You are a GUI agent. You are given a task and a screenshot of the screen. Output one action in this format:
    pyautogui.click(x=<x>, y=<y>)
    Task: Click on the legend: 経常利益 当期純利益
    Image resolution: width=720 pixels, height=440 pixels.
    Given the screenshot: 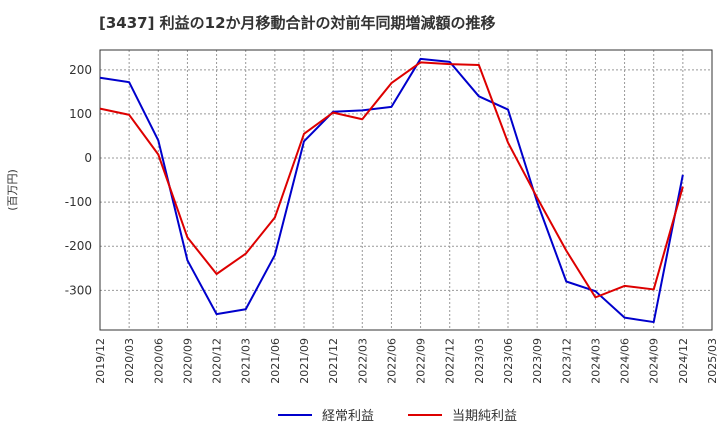 What is the action you would take?
    pyautogui.click(x=397, y=416)
    